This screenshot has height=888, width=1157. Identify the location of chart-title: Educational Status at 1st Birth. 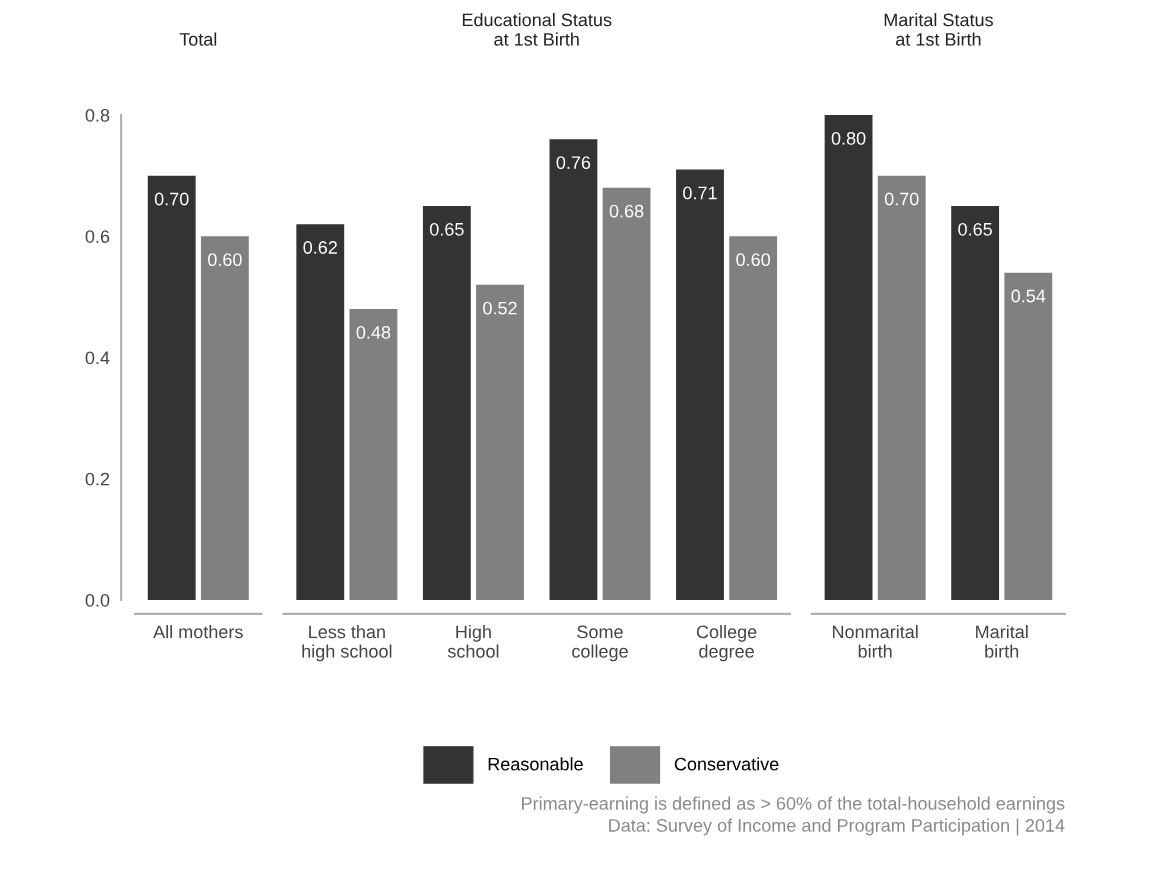
(537, 29).